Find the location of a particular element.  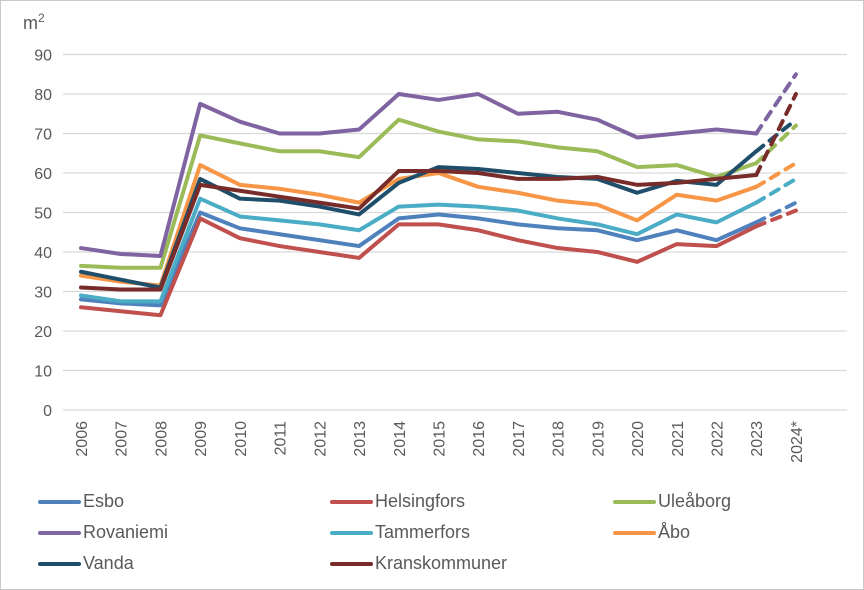

x-tick-label: 2014 is located at coordinates (400, 439).